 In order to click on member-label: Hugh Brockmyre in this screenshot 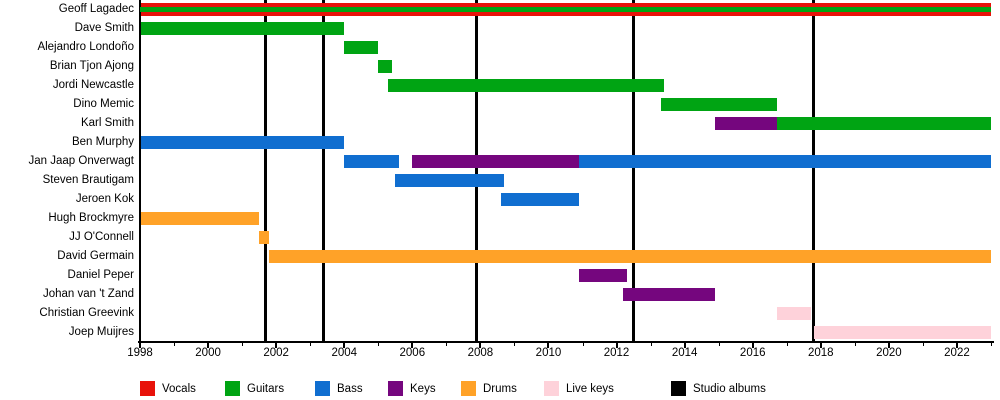, I will do `click(91, 218)`.